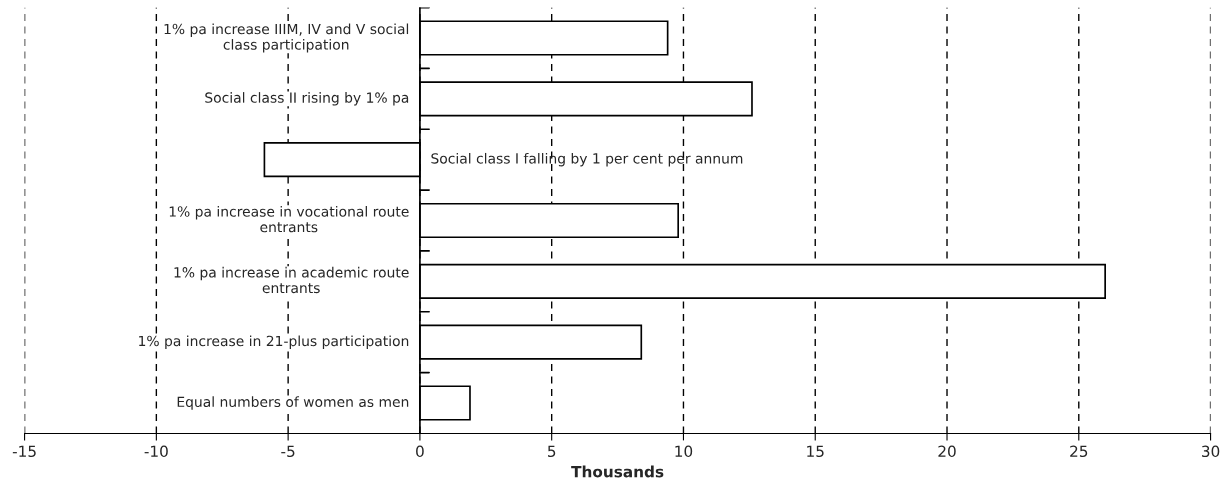  Describe the element at coordinates (24, 451) in the screenshot. I see `x-tick-label: -15` at that location.